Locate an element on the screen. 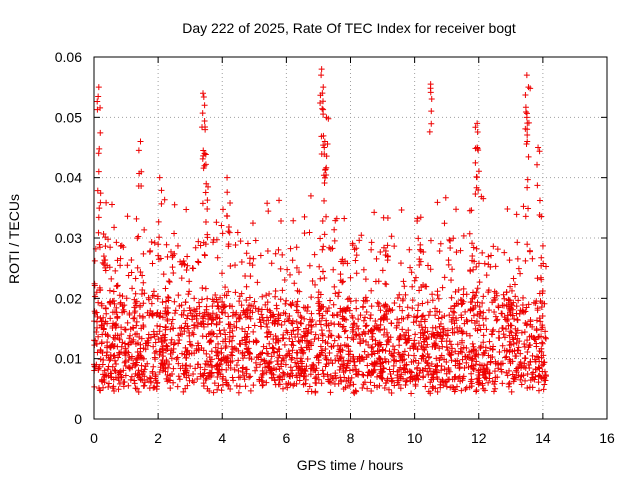 This screenshot has height=480, width=640. x-tick-label: 10 is located at coordinates (415, 438).